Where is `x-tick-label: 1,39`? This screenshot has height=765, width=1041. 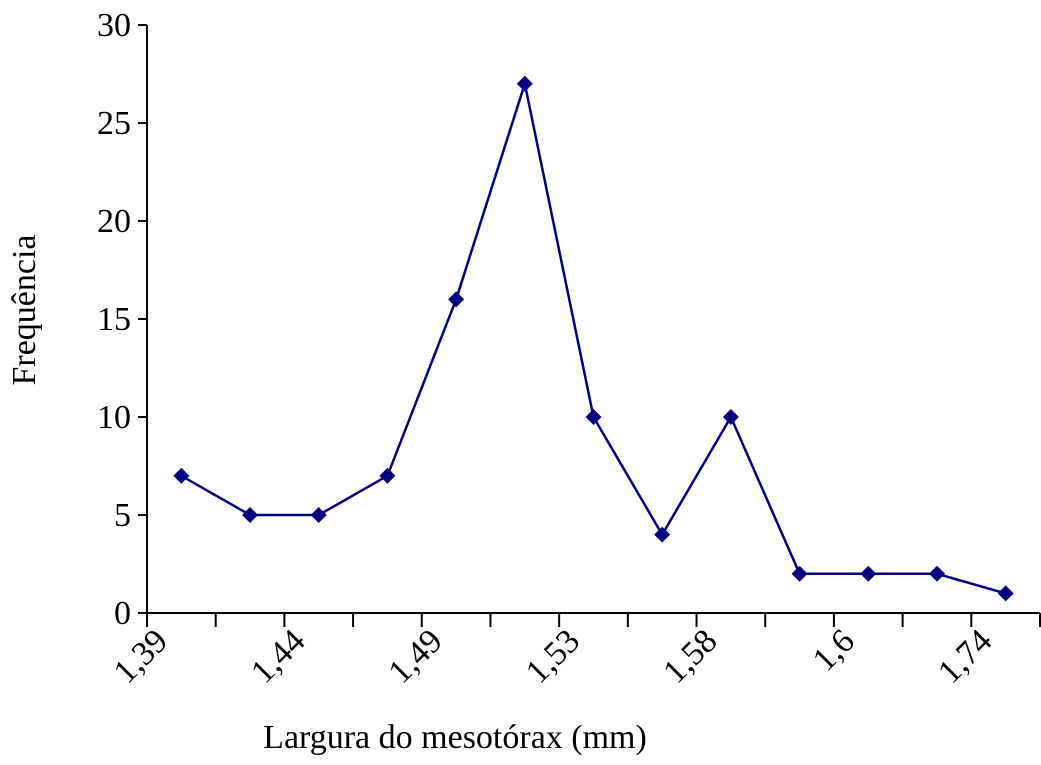 x-tick-label: 1,39 is located at coordinates (141, 656).